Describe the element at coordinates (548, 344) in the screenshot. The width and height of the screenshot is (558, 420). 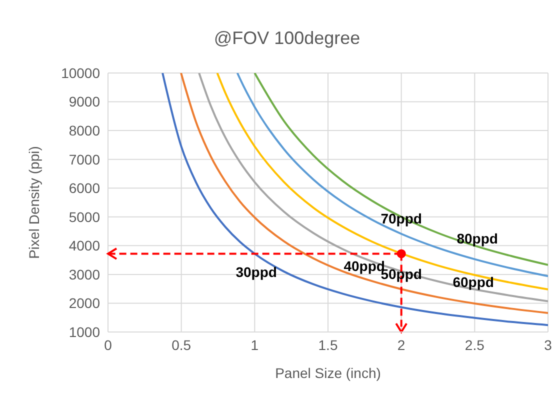
I see `x-tick-label: 3` at that location.